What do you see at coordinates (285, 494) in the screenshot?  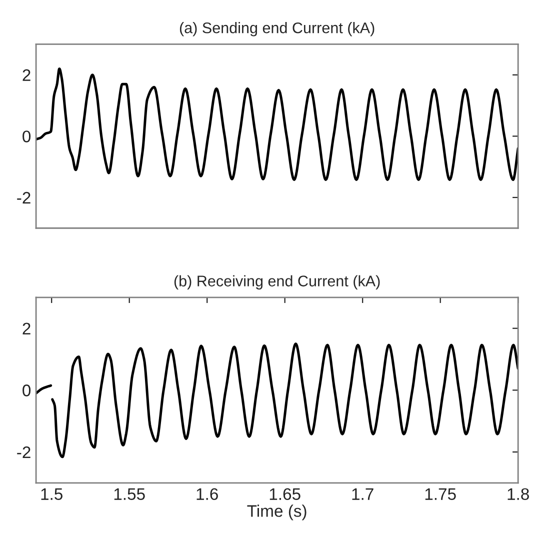 I see `x-tick-label: 1.65` at bounding box center [285, 494].